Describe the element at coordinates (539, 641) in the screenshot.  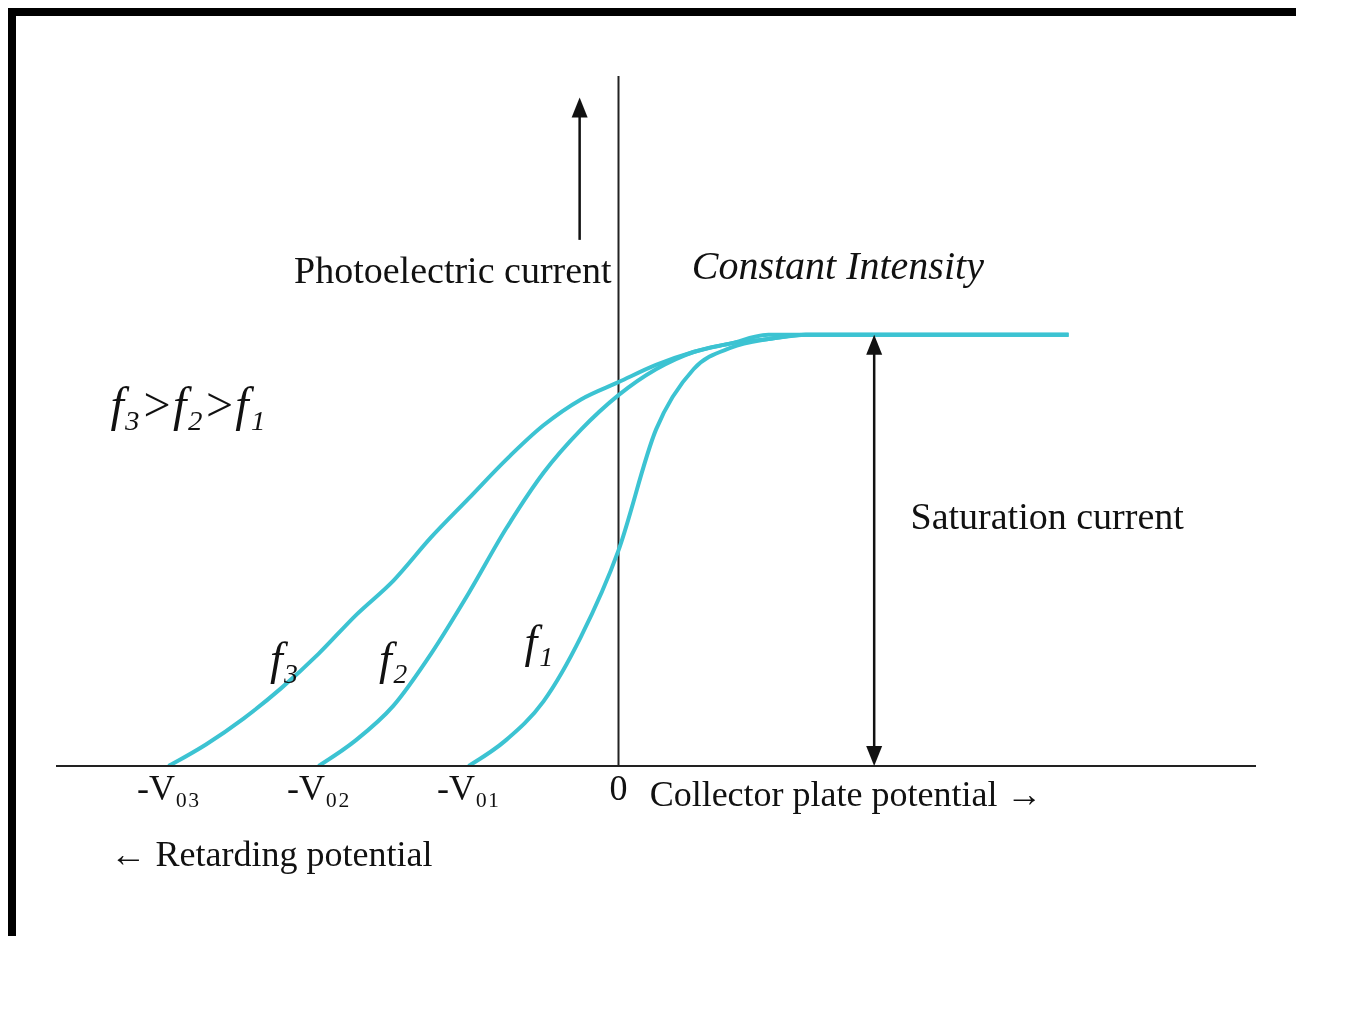
I see `series-label: f₁` at that location.